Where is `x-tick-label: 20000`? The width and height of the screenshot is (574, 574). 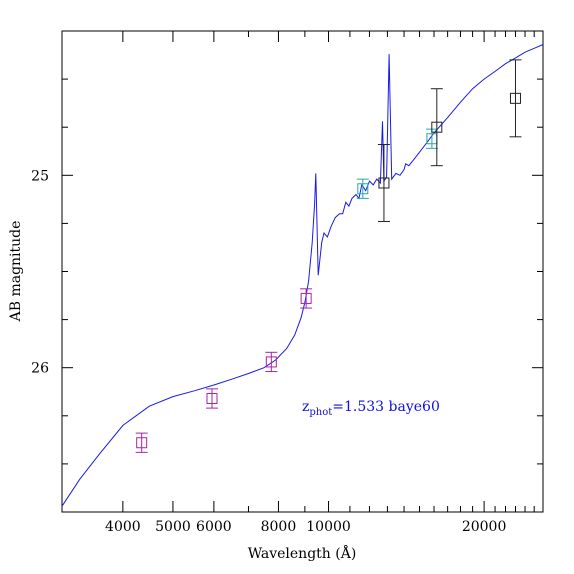
x-tick-label: 20000 is located at coordinates (484, 527).